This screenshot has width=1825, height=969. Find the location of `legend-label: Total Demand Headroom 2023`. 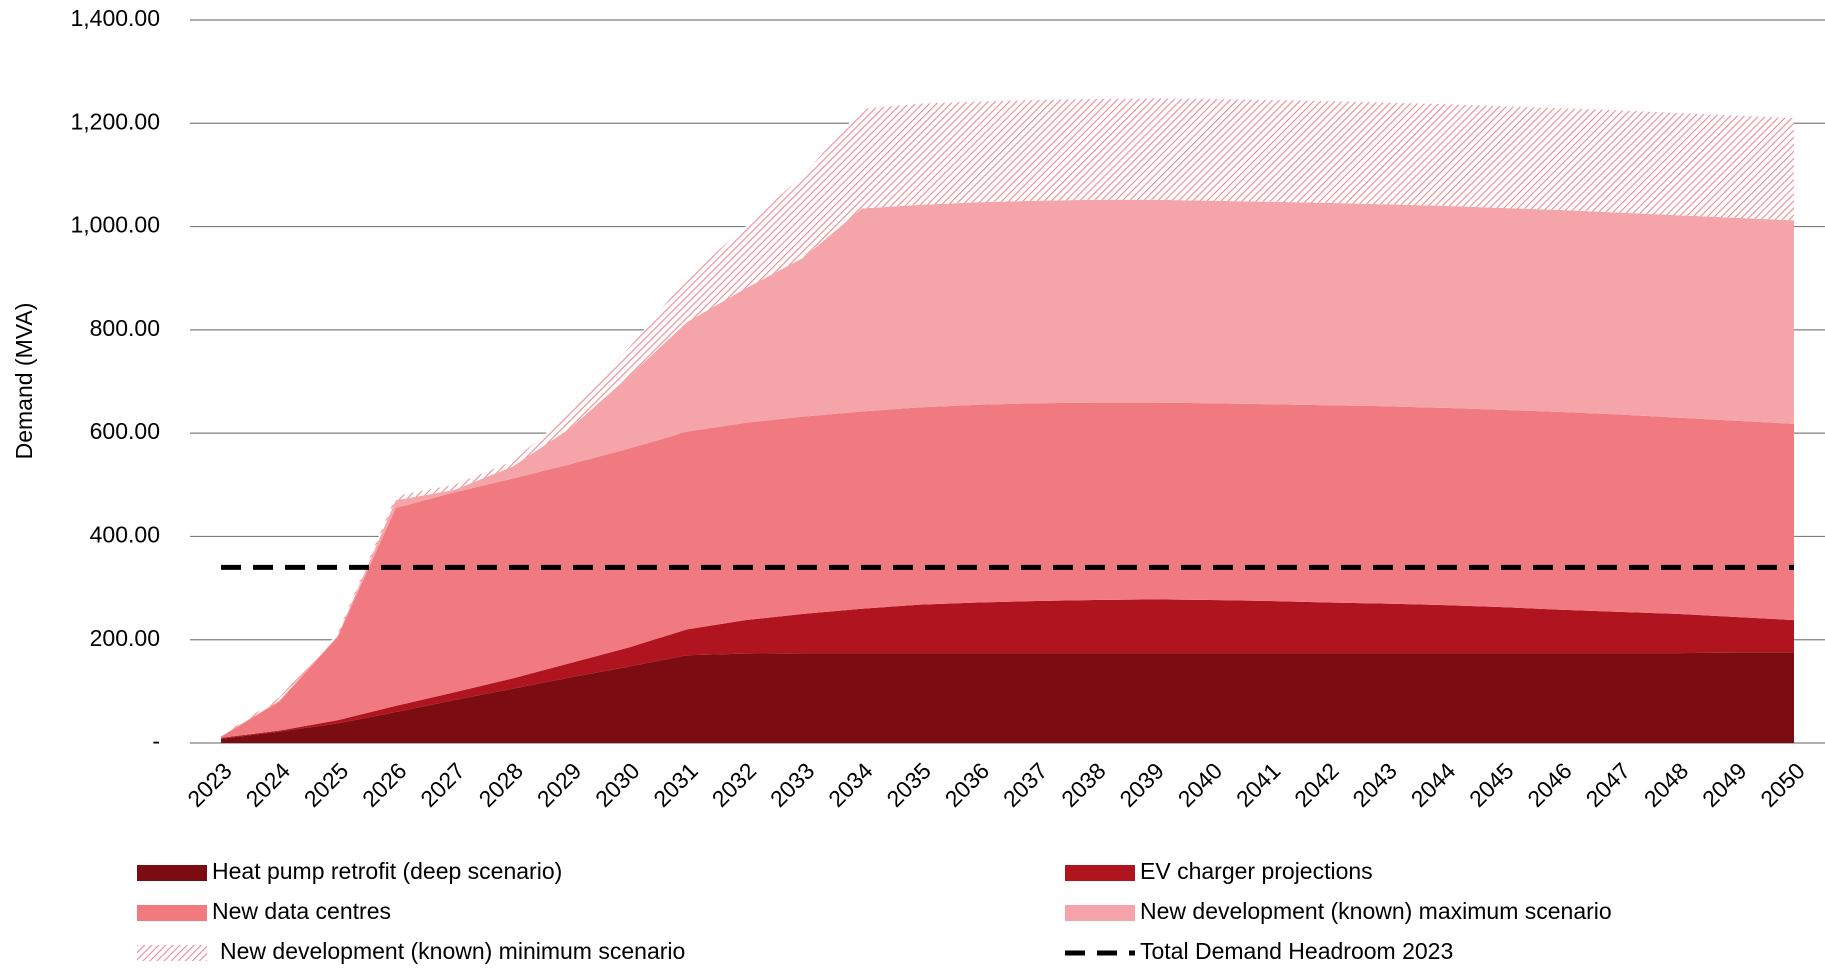

legend-label: Total Demand Headroom 2023 is located at coordinates (1296, 951).